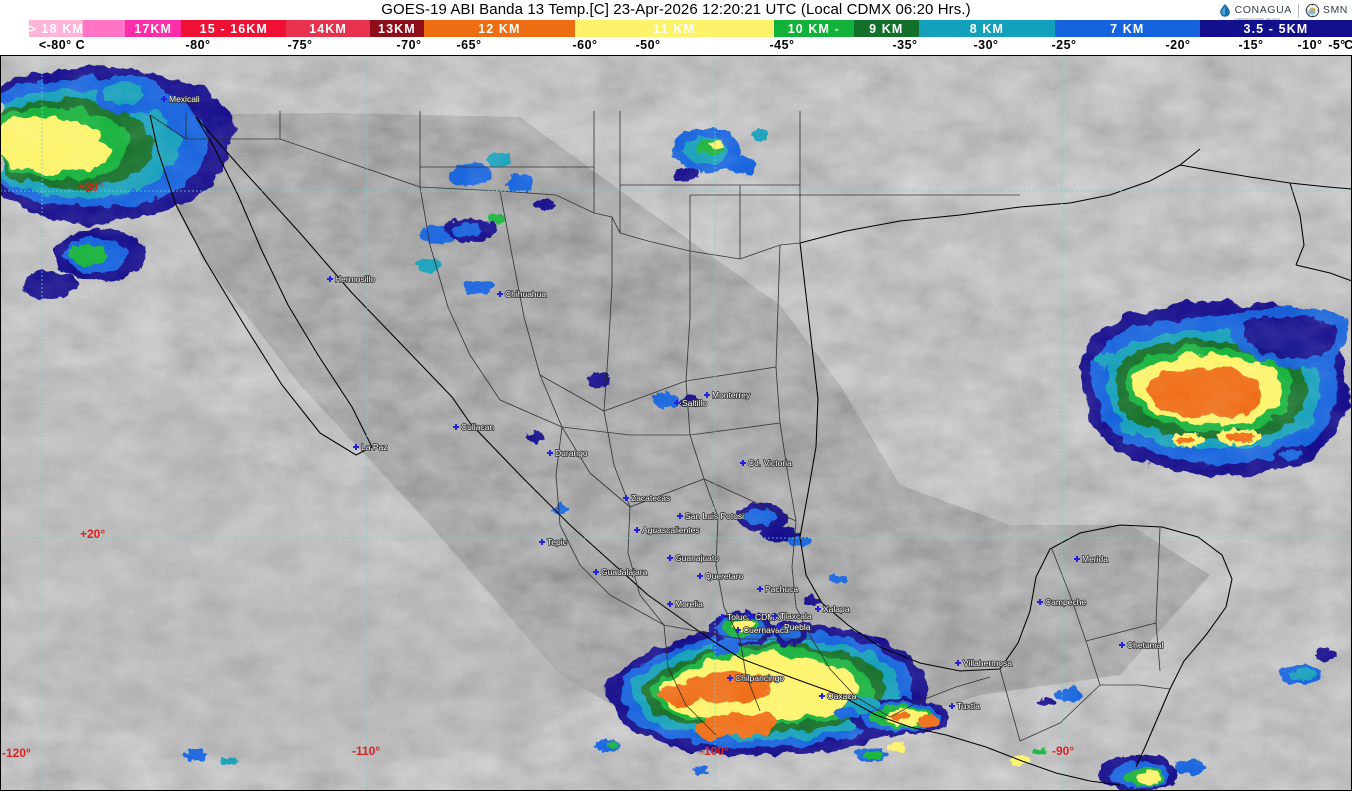  Describe the element at coordinates (1127, 28) in the screenshot. I see `color-scale-segment: 7 KM` at that location.